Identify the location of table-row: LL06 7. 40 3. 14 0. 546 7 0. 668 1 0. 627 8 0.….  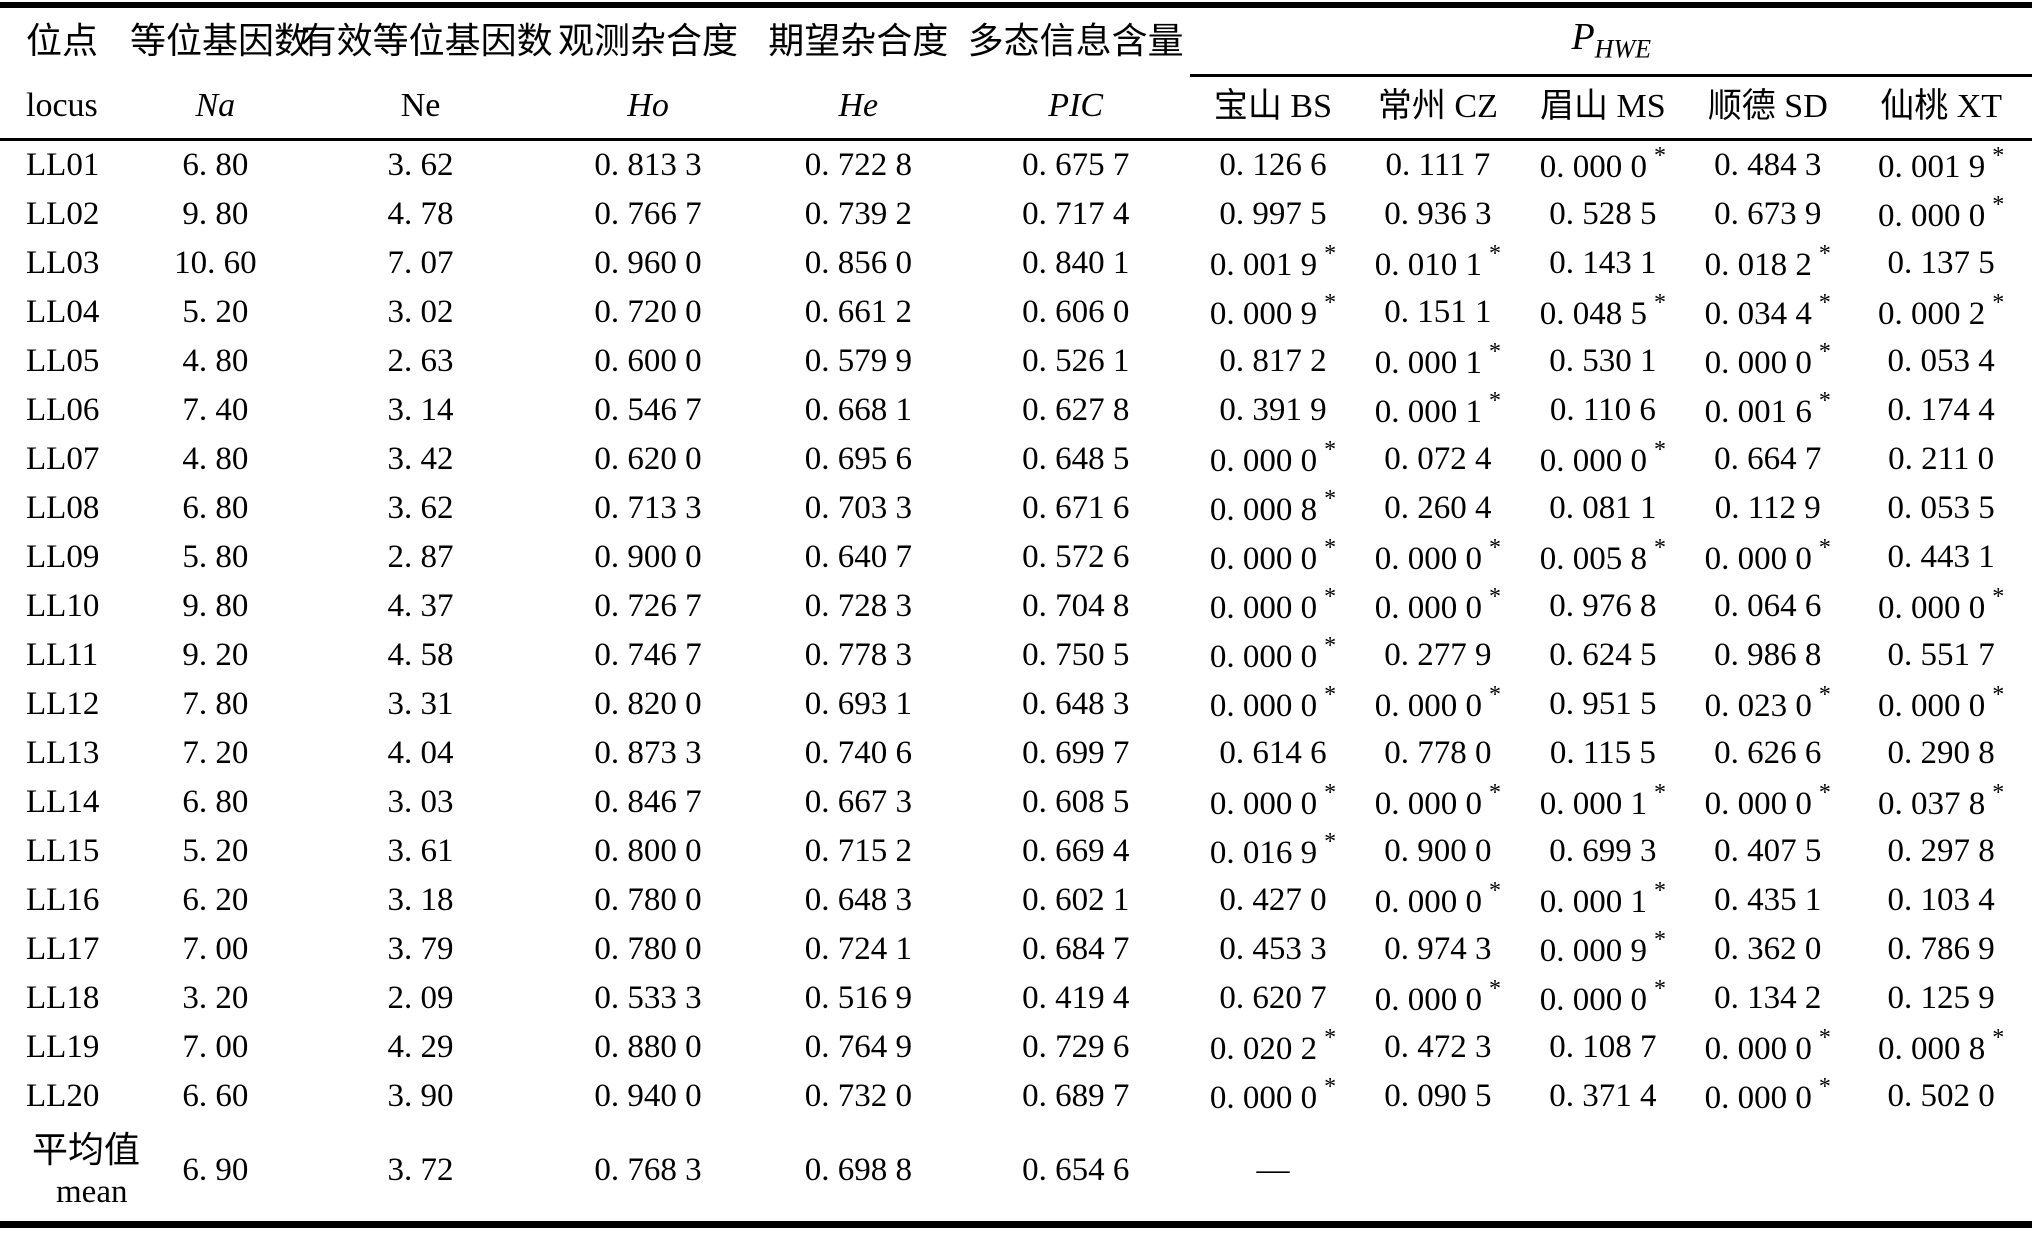
(1016, 410).